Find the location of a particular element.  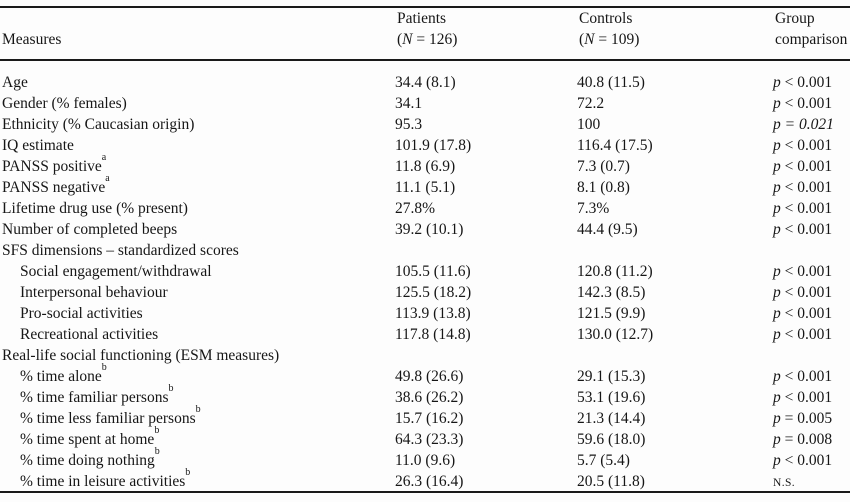

measure-cell: IQ estimate is located at coordinates (197, 145).